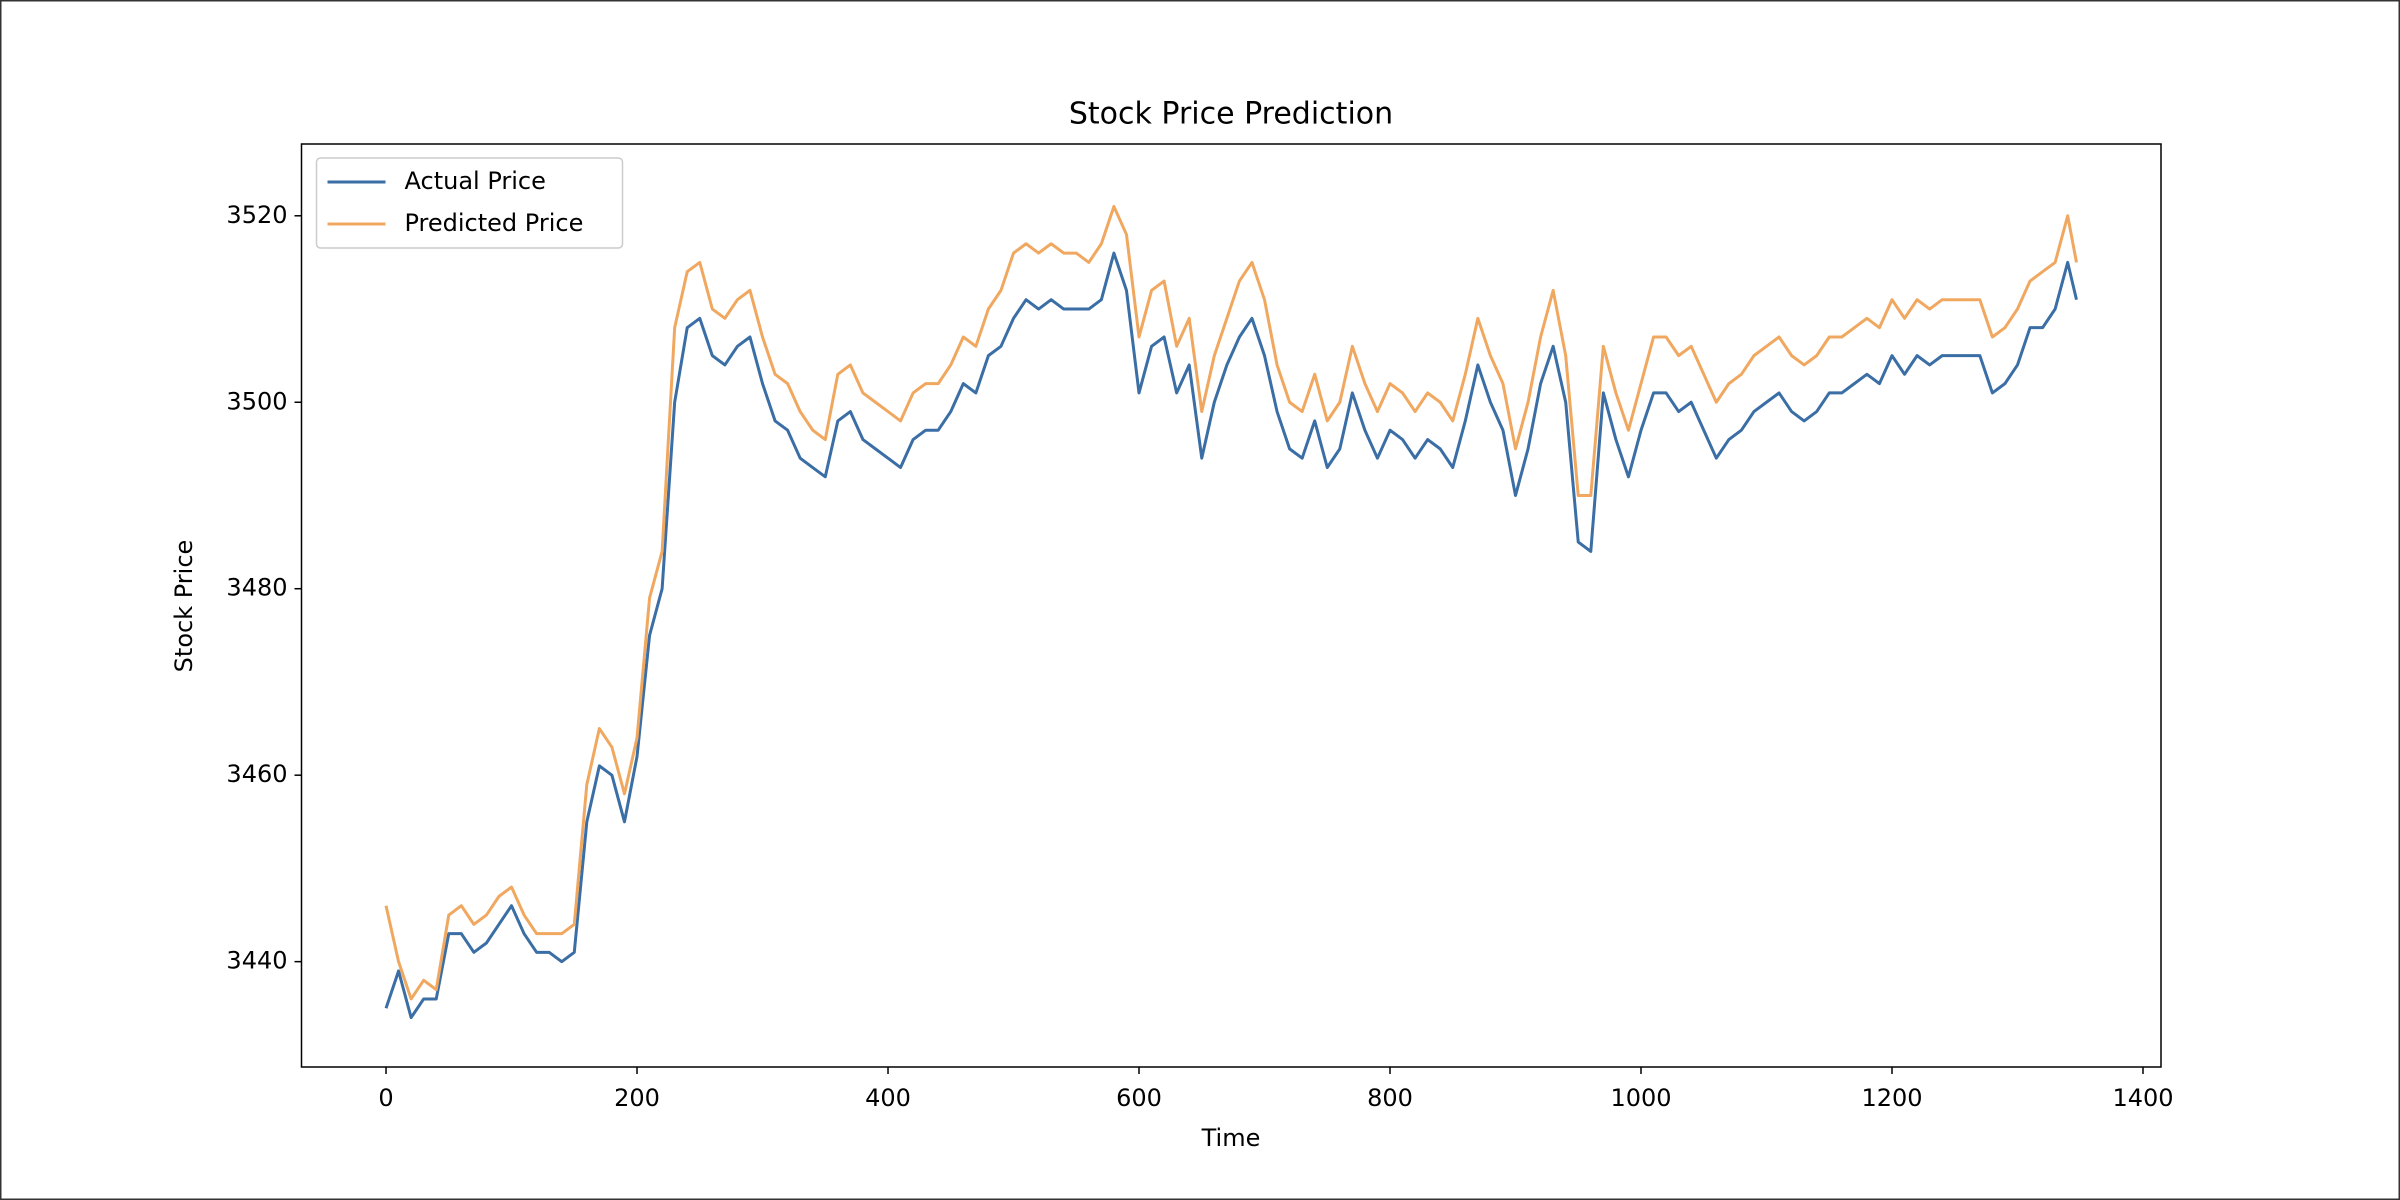 This screenshot has height=1200, width=2400. What do you see at coordinates (494, 223) in the screenshot?
I see `legend-label: Predicted Price` at bounding box center [494, 223].